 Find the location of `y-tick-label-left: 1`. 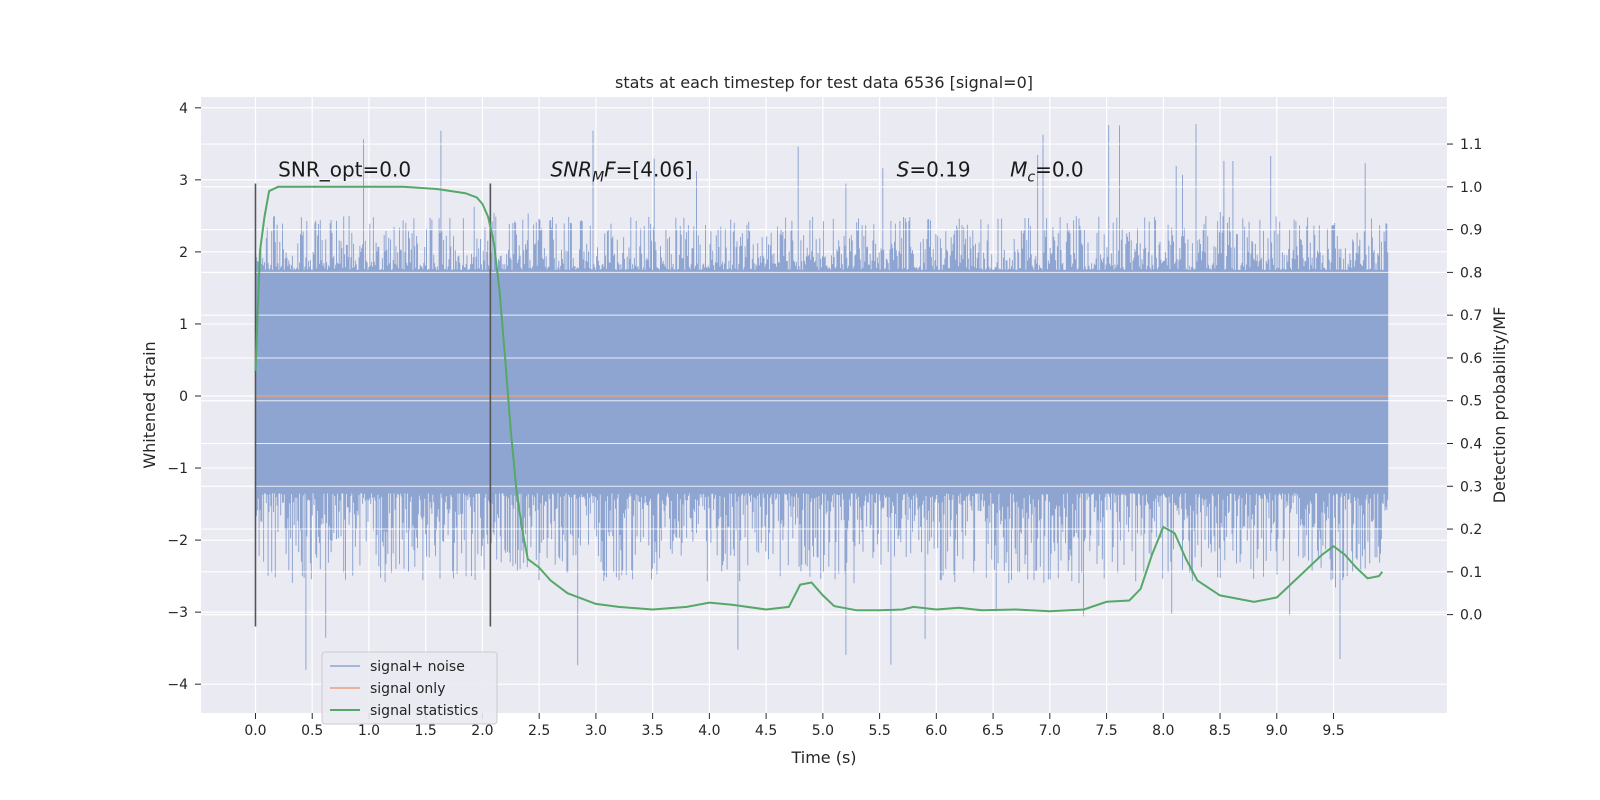

y-tick-label-left: 1 is located at coordinates (183, 325).